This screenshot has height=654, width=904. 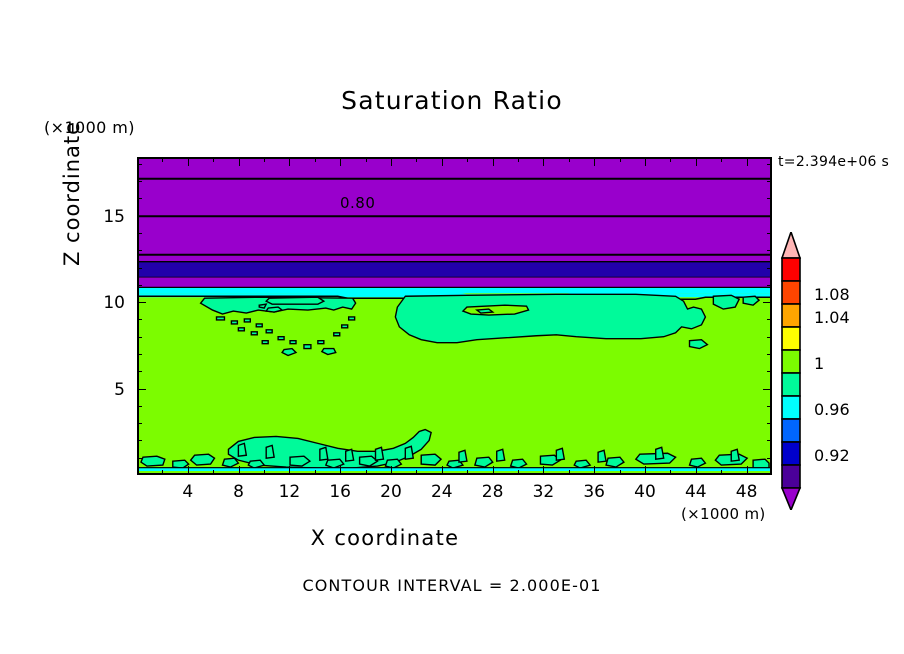 What do you see at coordinates (819, 363) in the screenshot?
I see `colorbar-tick-label-1: 1` at bounding box center [819, 363].